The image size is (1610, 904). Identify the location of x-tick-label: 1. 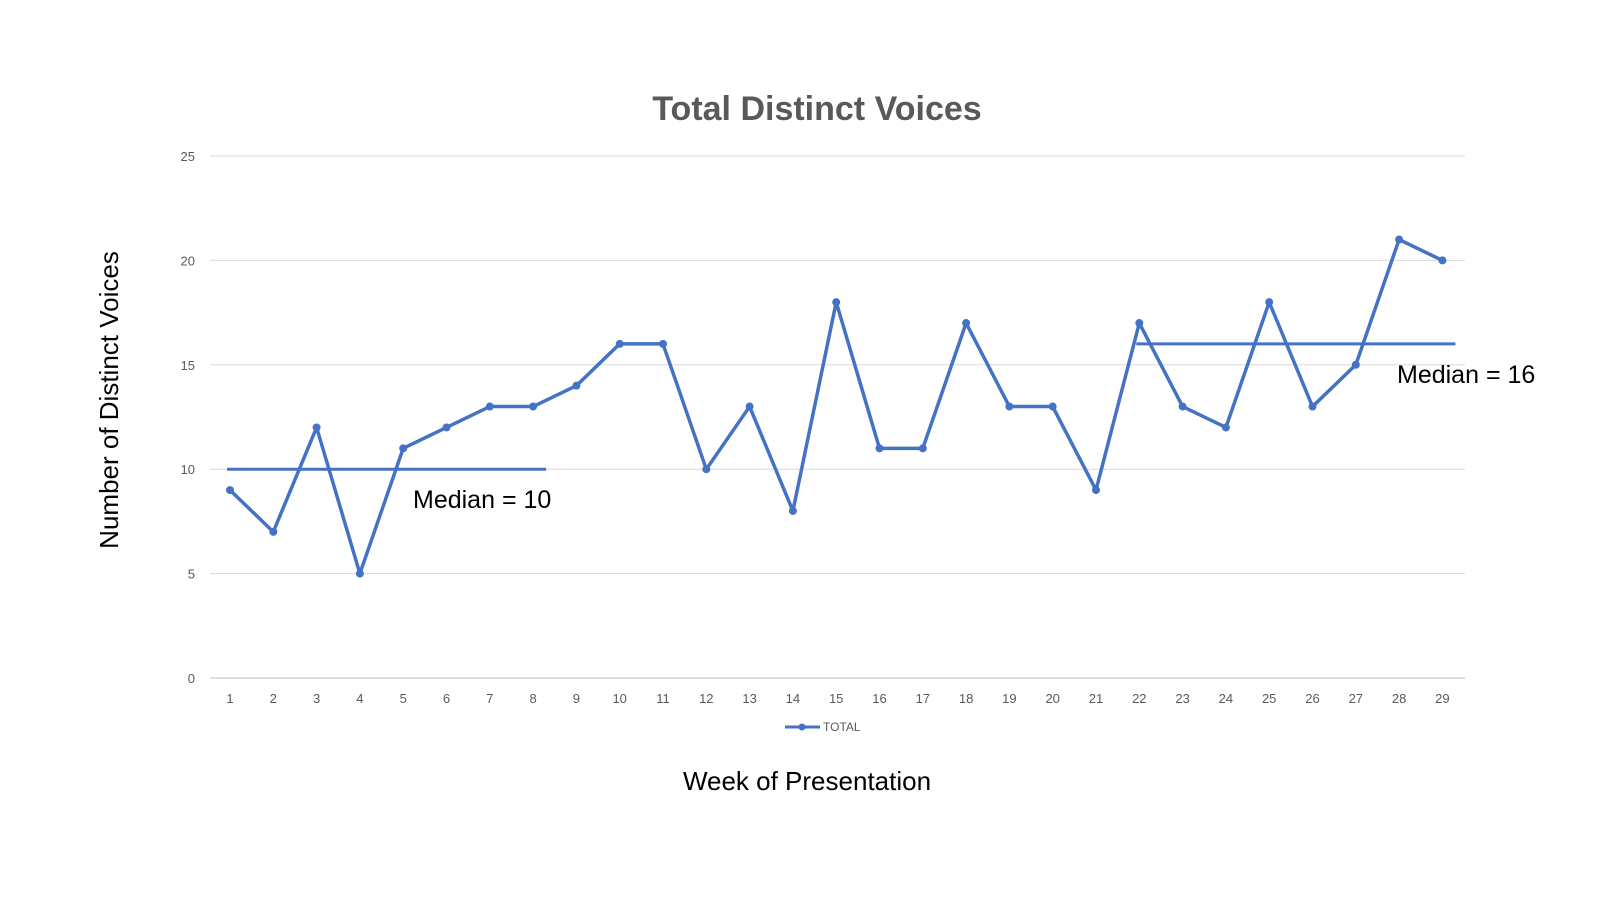
(229, 698).